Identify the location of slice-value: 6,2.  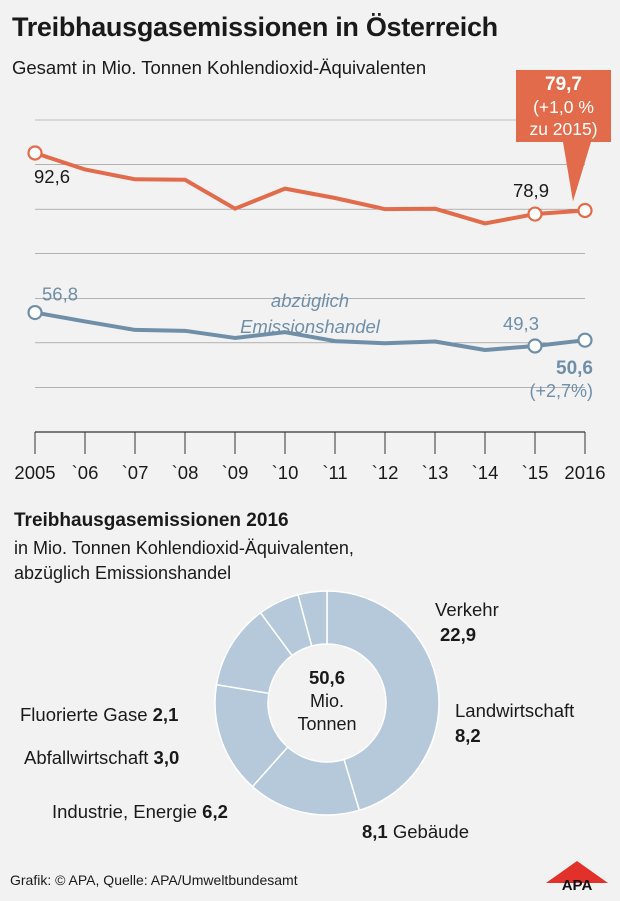
(215, 811).